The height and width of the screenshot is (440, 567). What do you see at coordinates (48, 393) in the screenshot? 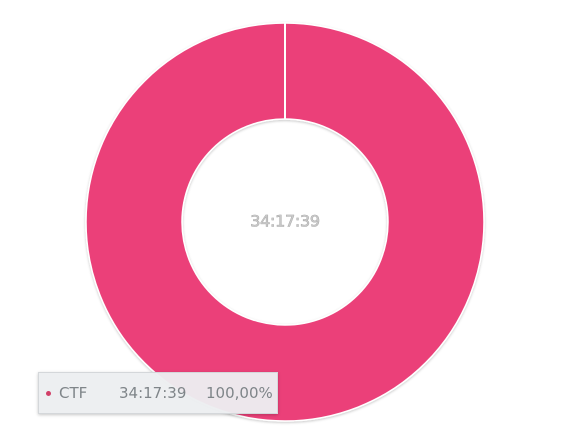
I see `series-color-dot` at bounding box center [48, 393].